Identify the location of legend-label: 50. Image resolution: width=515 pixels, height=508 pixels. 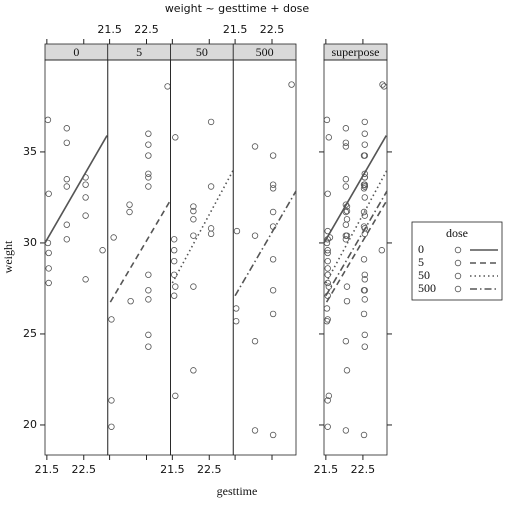
(424, 275).